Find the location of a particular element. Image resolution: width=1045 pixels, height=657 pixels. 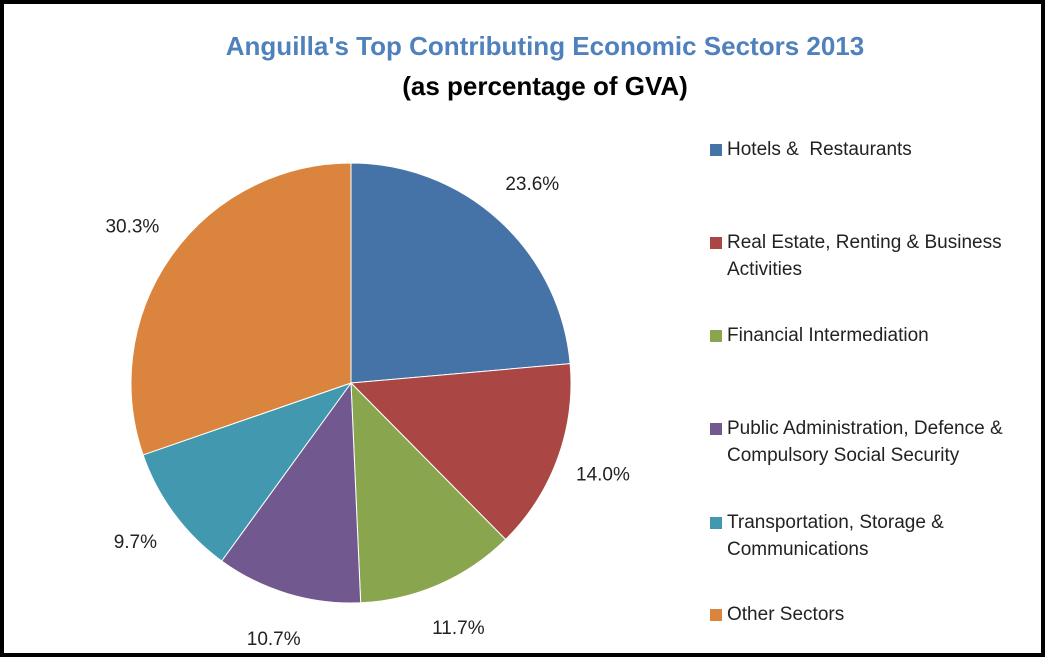

legend-label: Other Sectors is located at coordinates (785, 614).